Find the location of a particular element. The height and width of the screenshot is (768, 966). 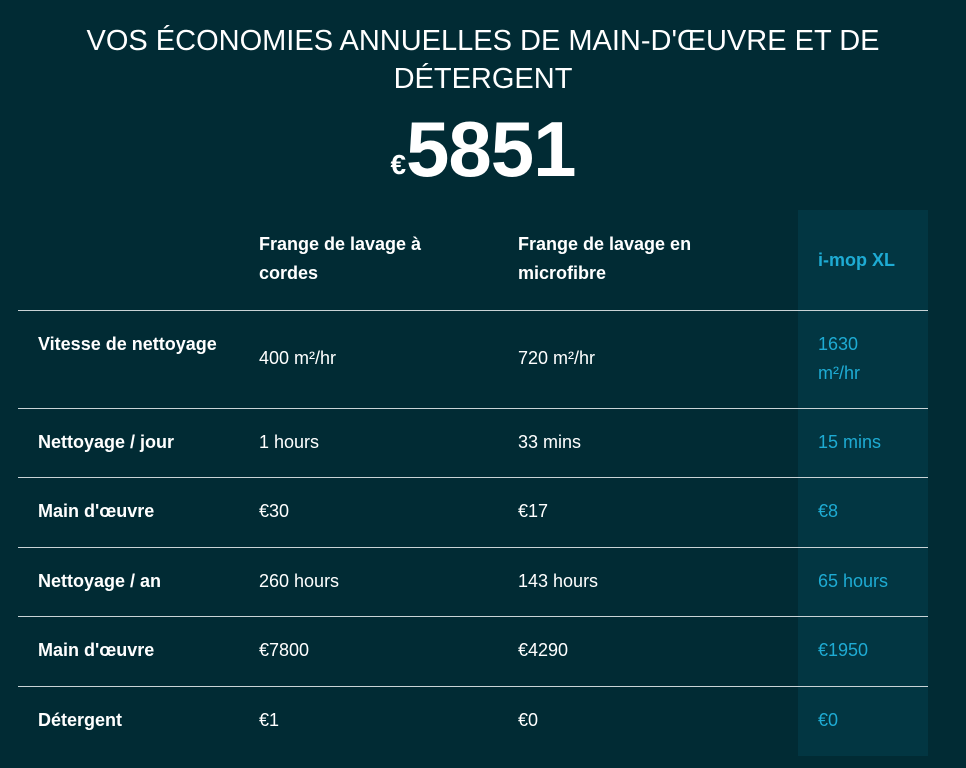

cell-strings-detergent: €1 is located at coordinates (269, 720).